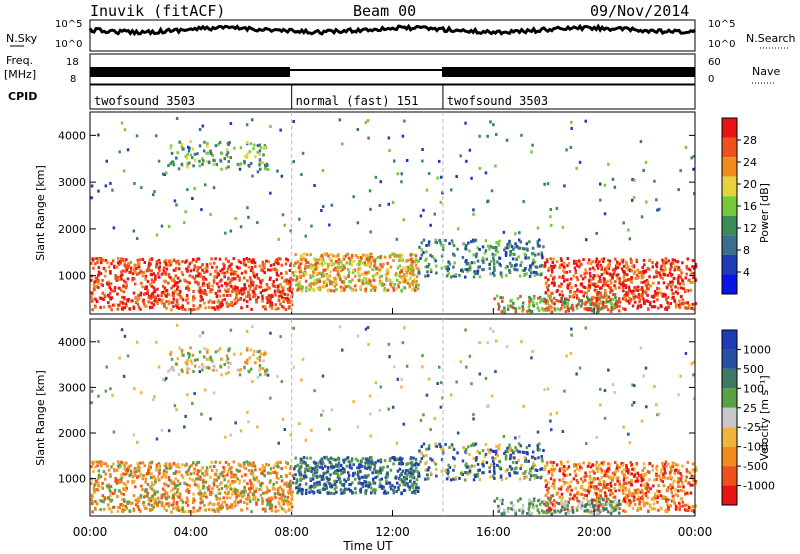 This screenshot has width=800, height=554. Describe the element at coordinates (73, 79) in the screenshot. I see `freq-tick-bottom: 8` at that location.